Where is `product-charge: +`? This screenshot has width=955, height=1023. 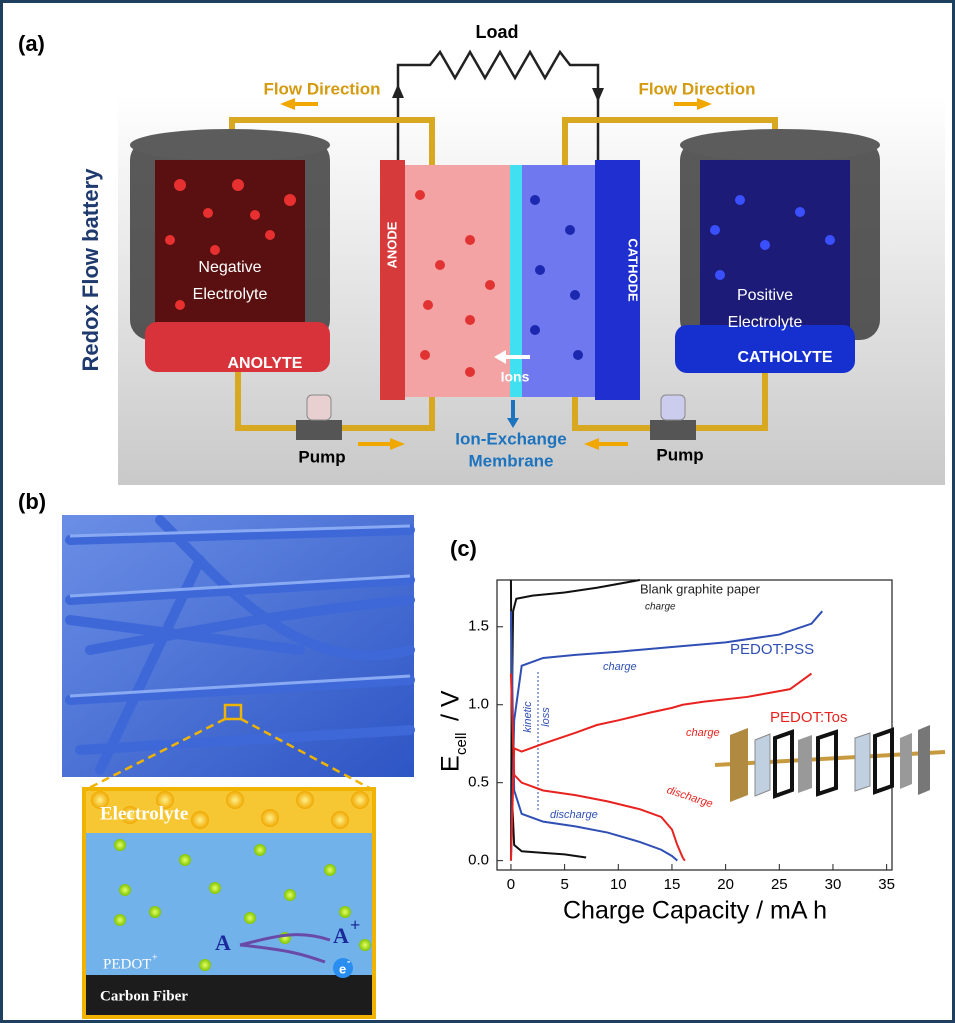
product-charge: + is located at coordinates (355, 925).